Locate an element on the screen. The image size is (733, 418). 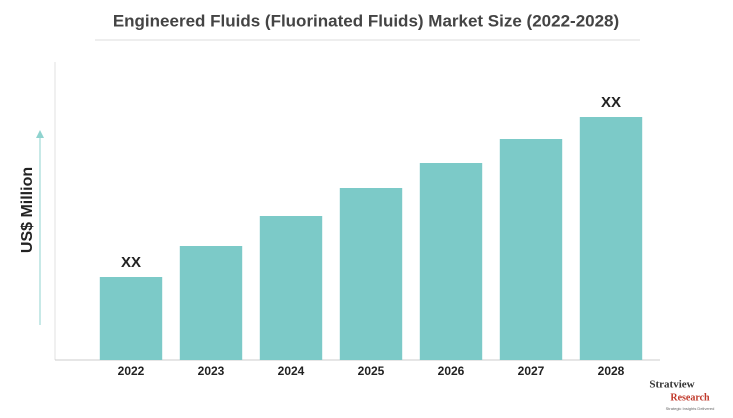
x-tick-label: 2027 is located at coordinates (531, 371).